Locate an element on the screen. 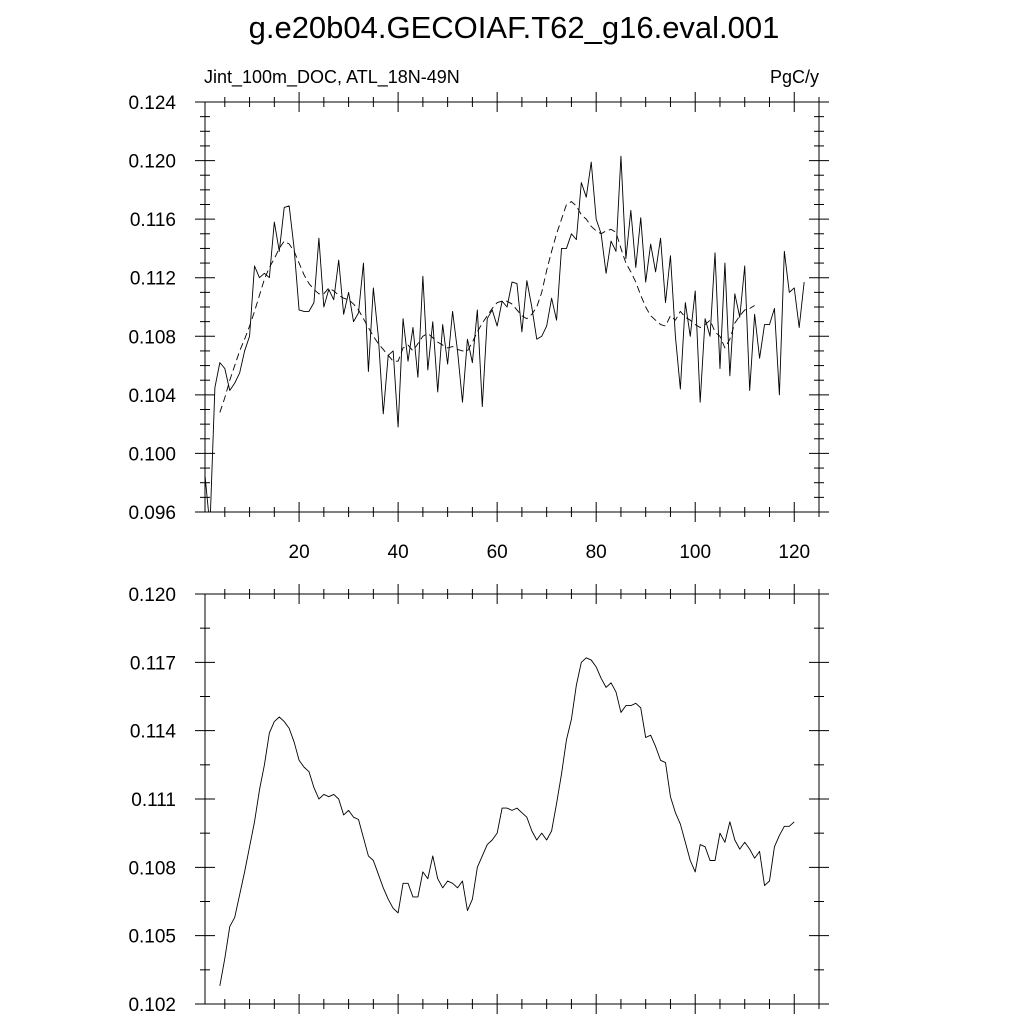 Image resolution: width=1024 pixels, height=1024 pixels. x-tick-label: 20 is located at coordinates (299, 552).